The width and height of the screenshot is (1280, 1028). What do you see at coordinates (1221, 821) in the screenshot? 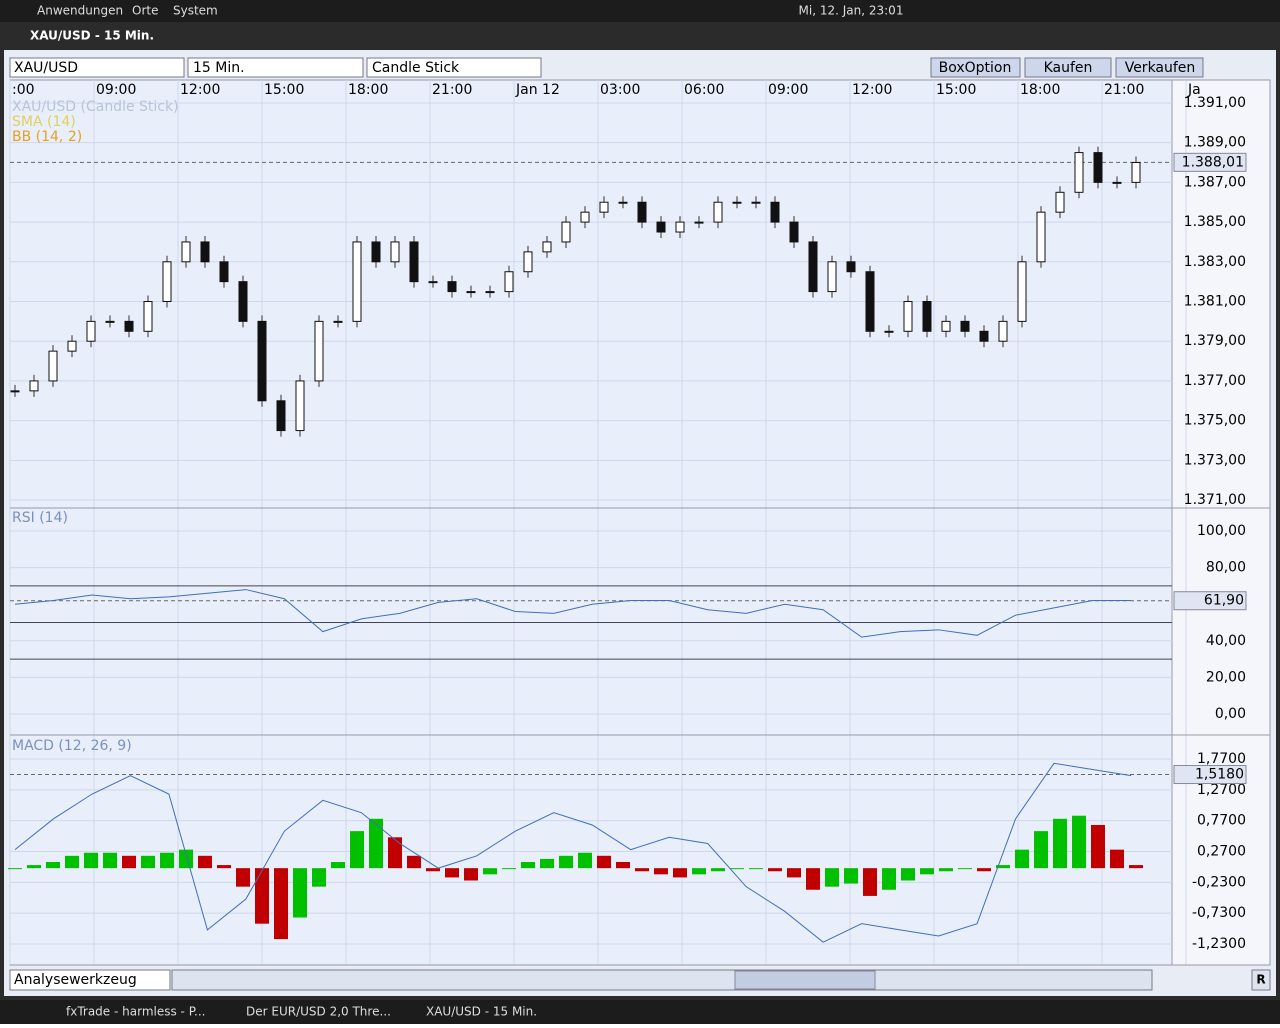
I see `y-tick-label: 0,7700` at bounding box center [1221, 821].